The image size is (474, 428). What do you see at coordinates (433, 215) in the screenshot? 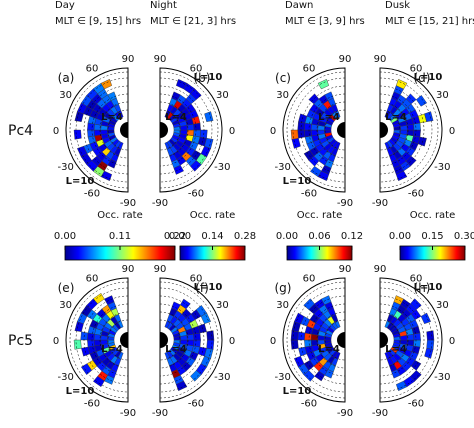
I see `colorbar-label: Occ. rate` at bounding box center [433, 215].